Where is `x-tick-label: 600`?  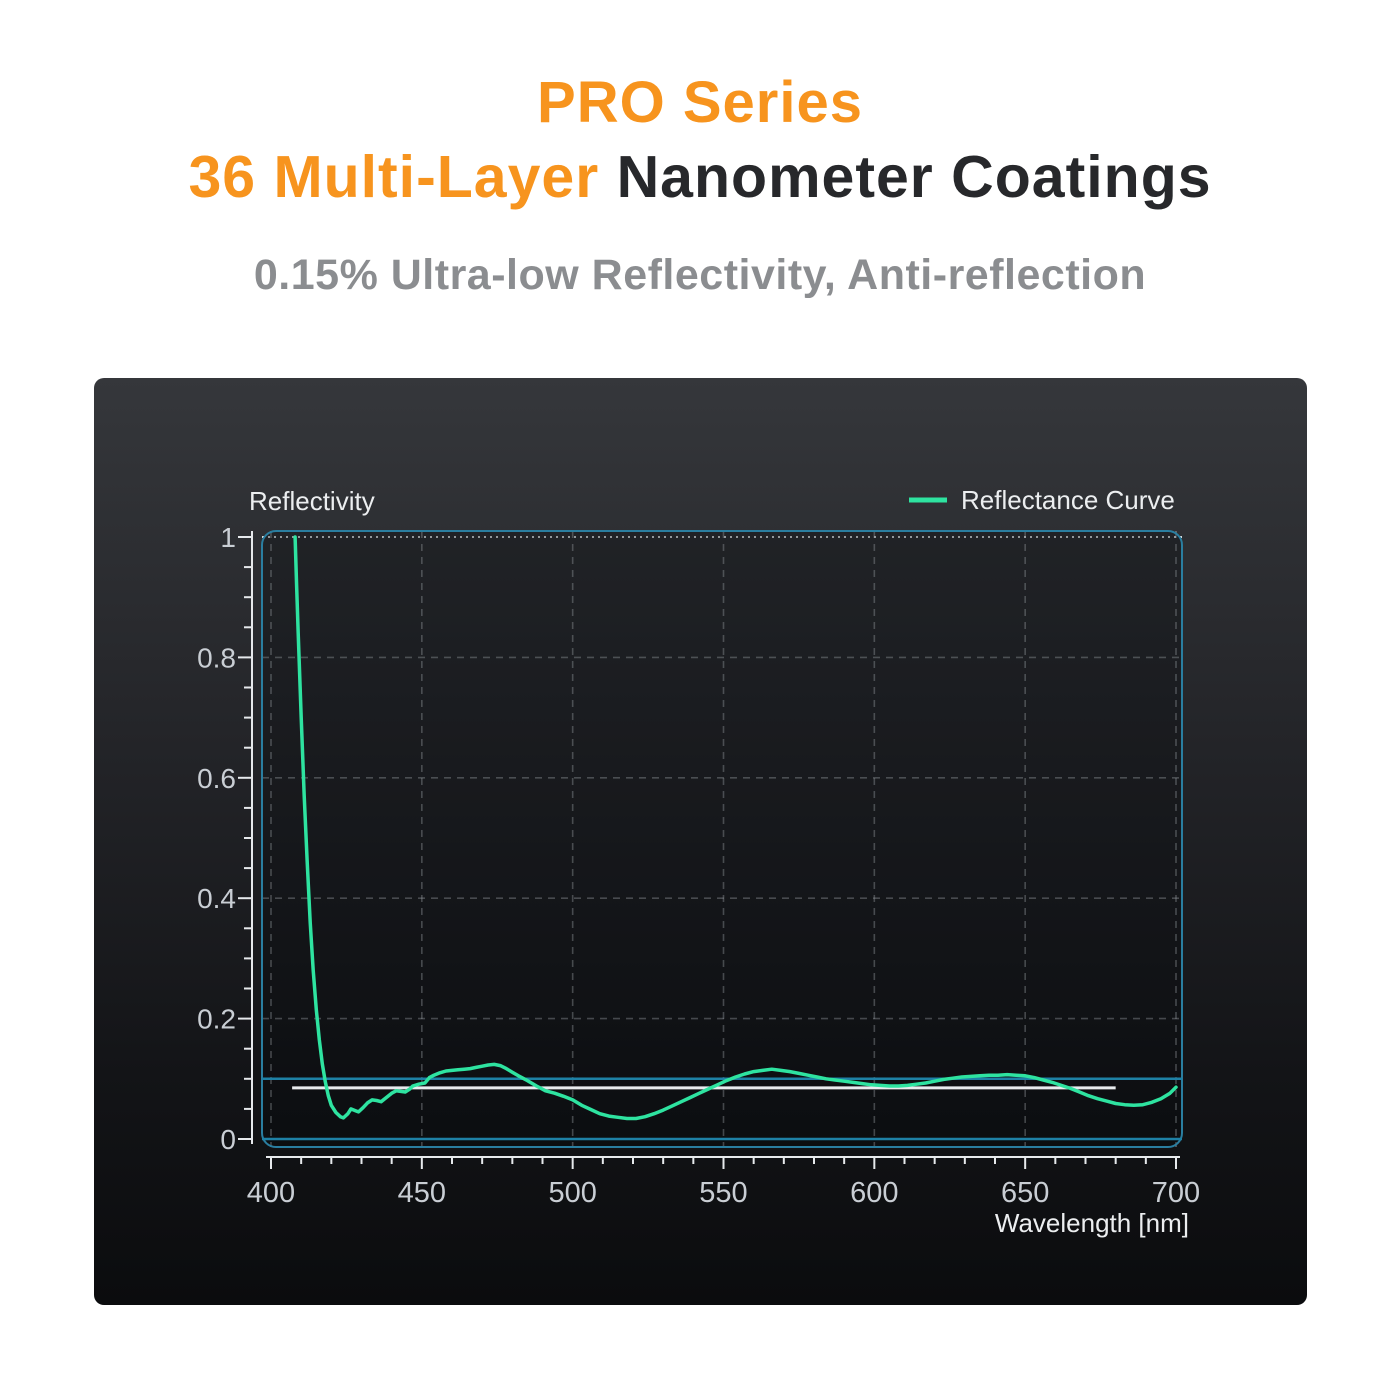
x-tick-label: 600 is located at coordinates (874, 1193).